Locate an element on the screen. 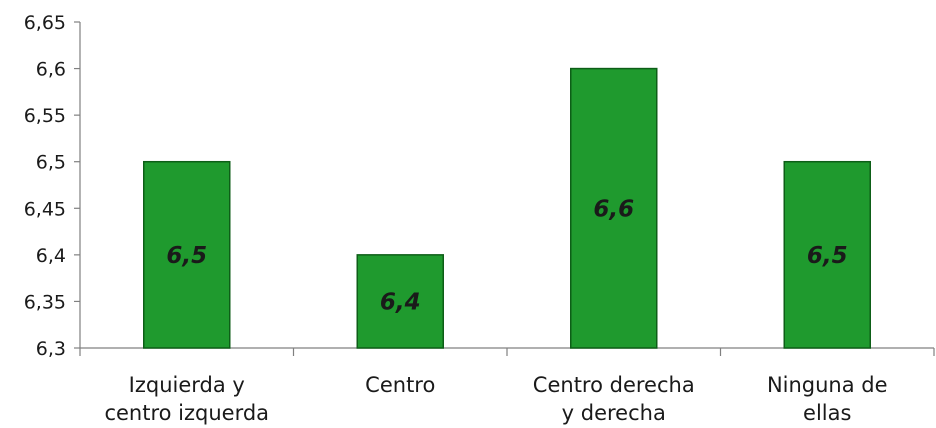 This screenshot has height=428, width=936. y-tick-label: 6,55 is located at coordinates (45, 116).